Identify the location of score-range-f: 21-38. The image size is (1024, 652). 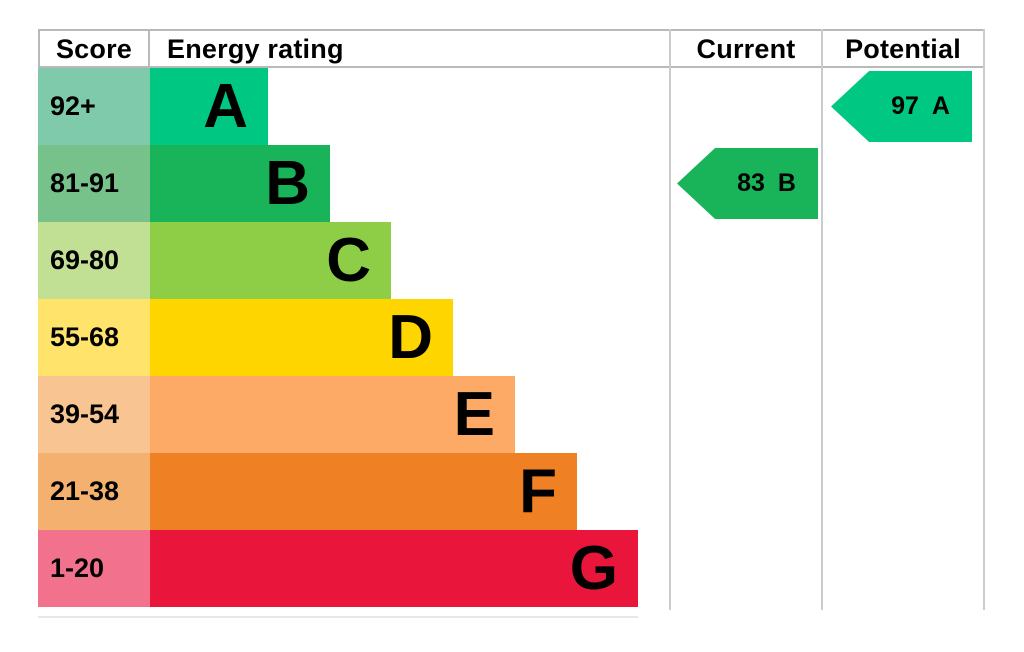
(94, 491).